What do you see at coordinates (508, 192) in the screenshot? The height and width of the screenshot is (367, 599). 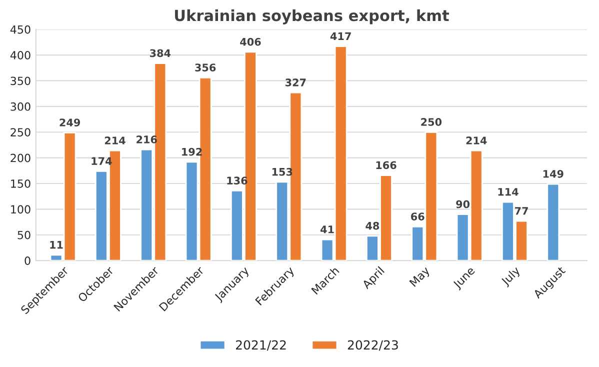 I see `data-label: 114` at bounding box center [508, 192].